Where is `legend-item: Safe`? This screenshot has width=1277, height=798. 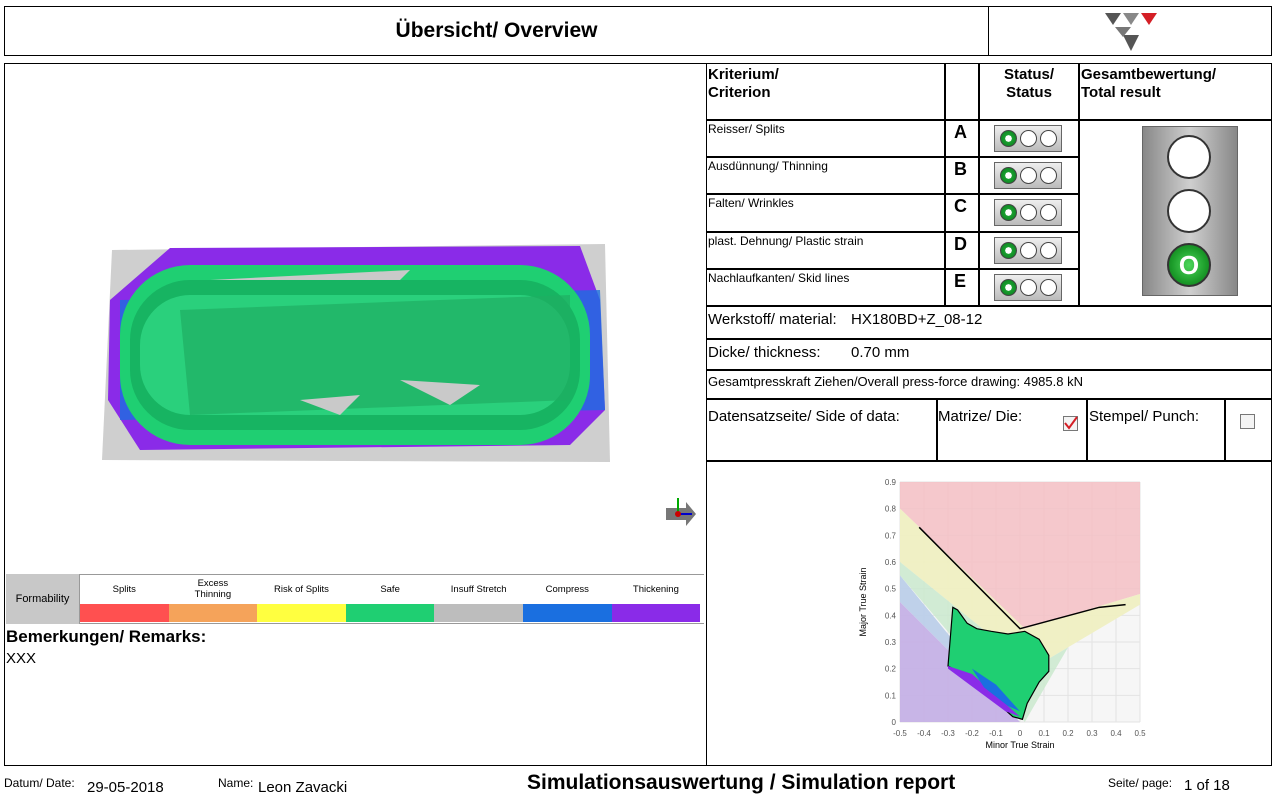
legend-item: Safe is located at coordinates (390, 599).